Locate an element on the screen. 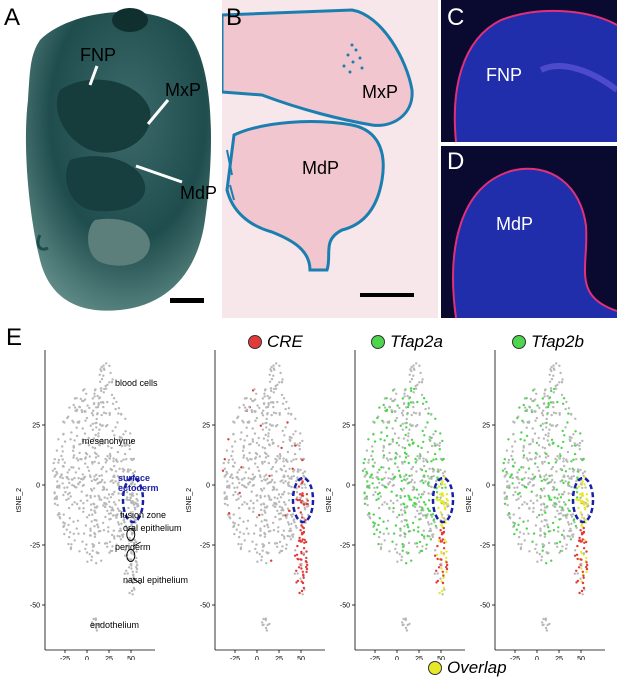 The image size is (617, 683). y-tick-label: 0 is located at coordinates (348, 486).